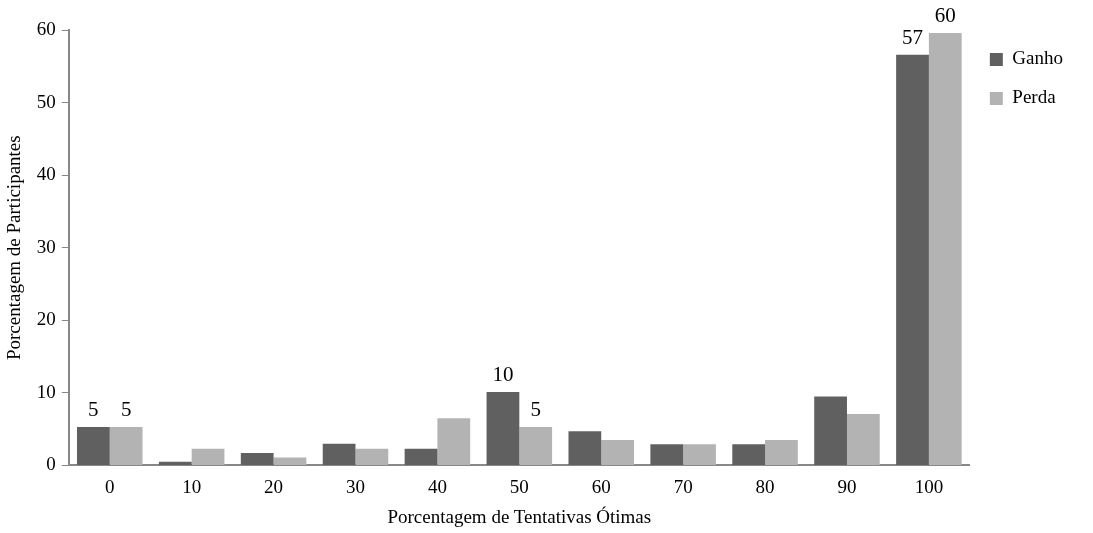 The image size is (1093, 533). I want to click on data-label: 10, so click(503, 374).